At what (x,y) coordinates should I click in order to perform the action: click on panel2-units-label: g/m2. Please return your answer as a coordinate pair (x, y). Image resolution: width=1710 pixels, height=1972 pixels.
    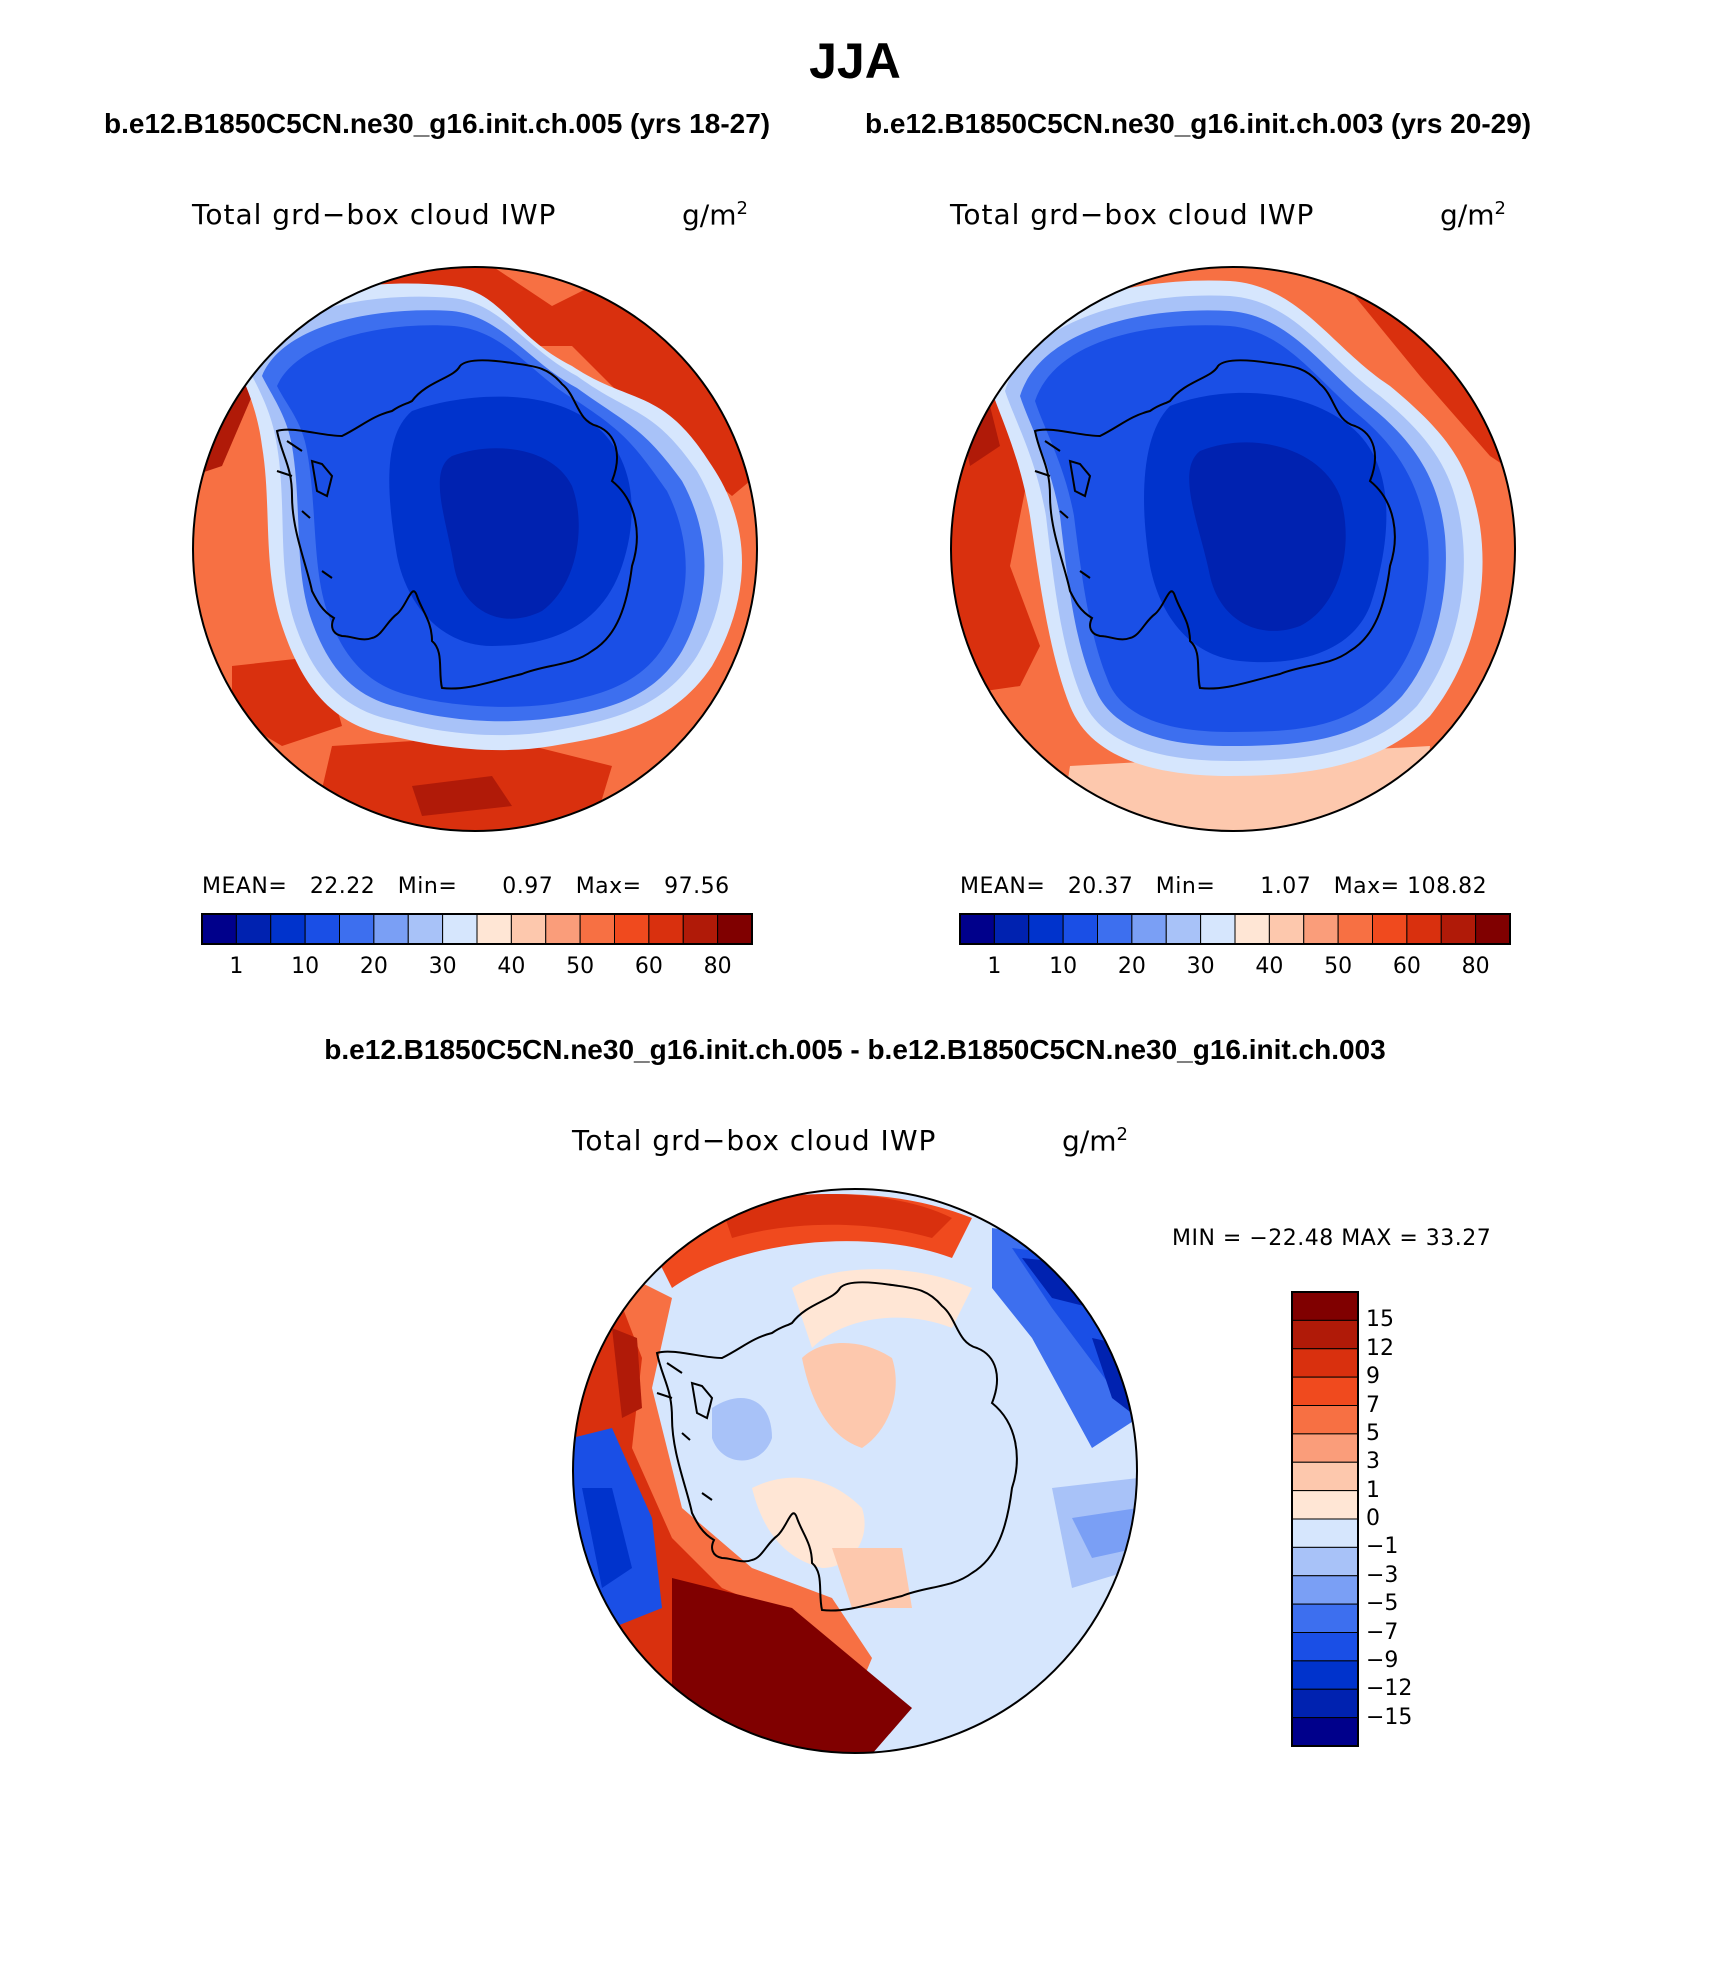
    Looking at the image, I should click on (1473, 215).